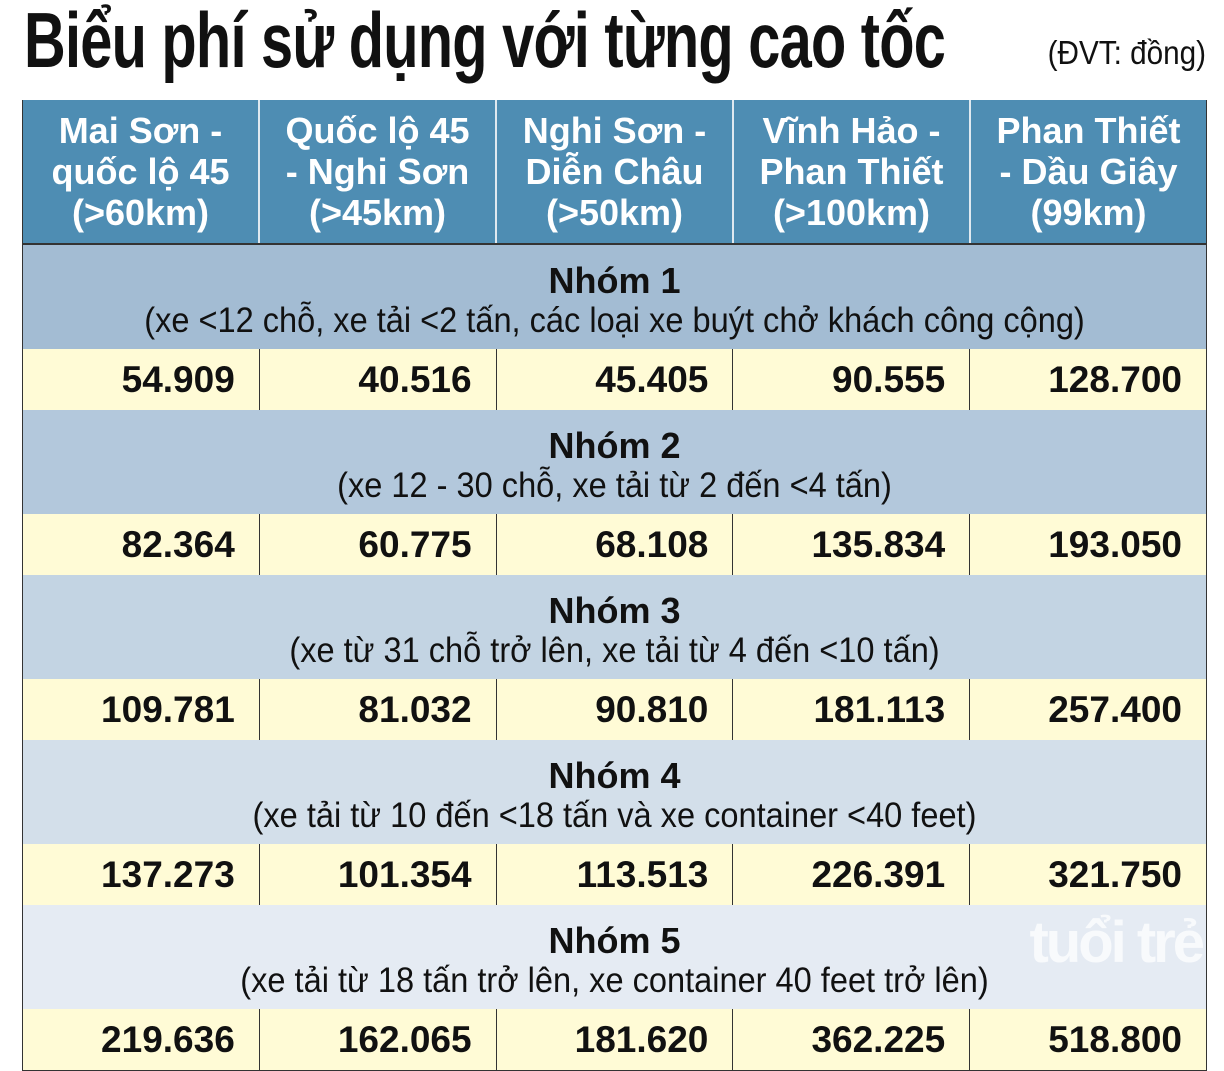  What do you see at coordinates (141, 379) in the screenshot?
I see `fee-cell: 54.909` at bounding box center [141, 379].